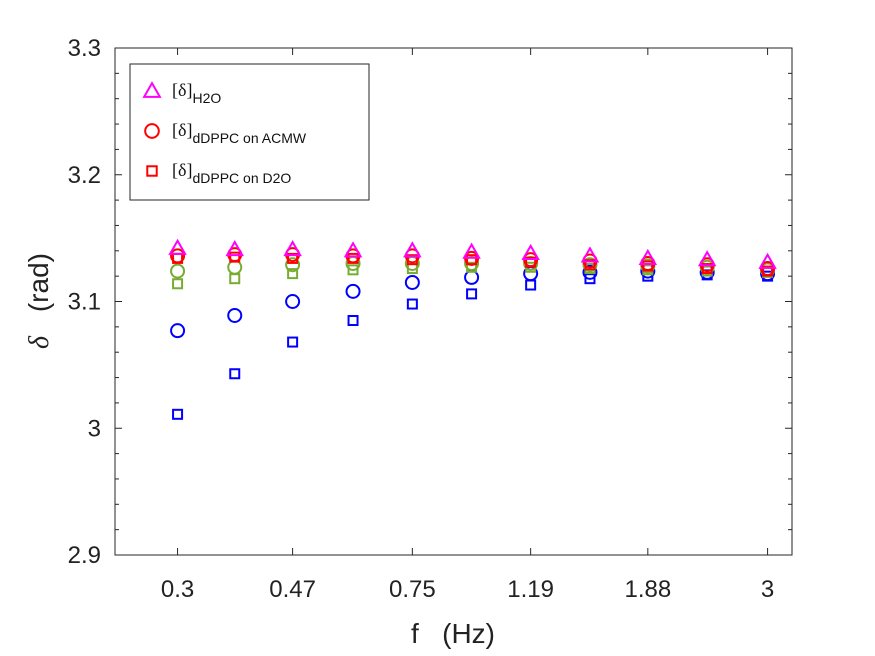  I want to click on legend-label: [δ]dDPPC on ACMW, so click(239, 133).